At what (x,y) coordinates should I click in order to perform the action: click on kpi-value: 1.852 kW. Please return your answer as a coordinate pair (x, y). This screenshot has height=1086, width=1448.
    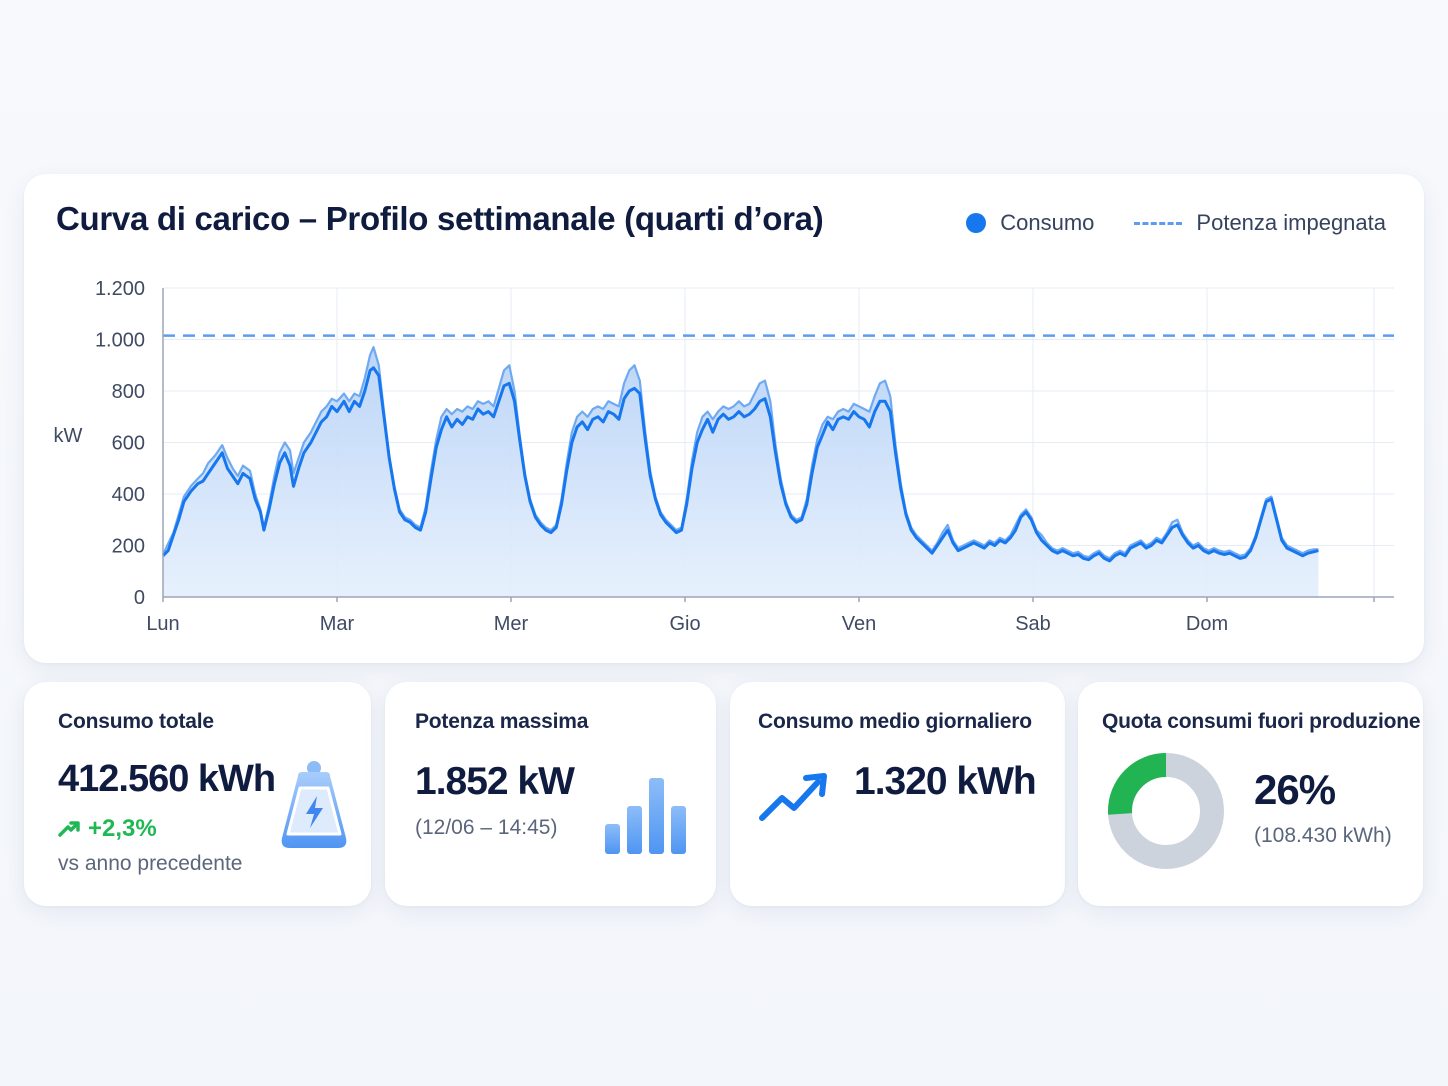
    Looking at the image, I should click on (495, 781).